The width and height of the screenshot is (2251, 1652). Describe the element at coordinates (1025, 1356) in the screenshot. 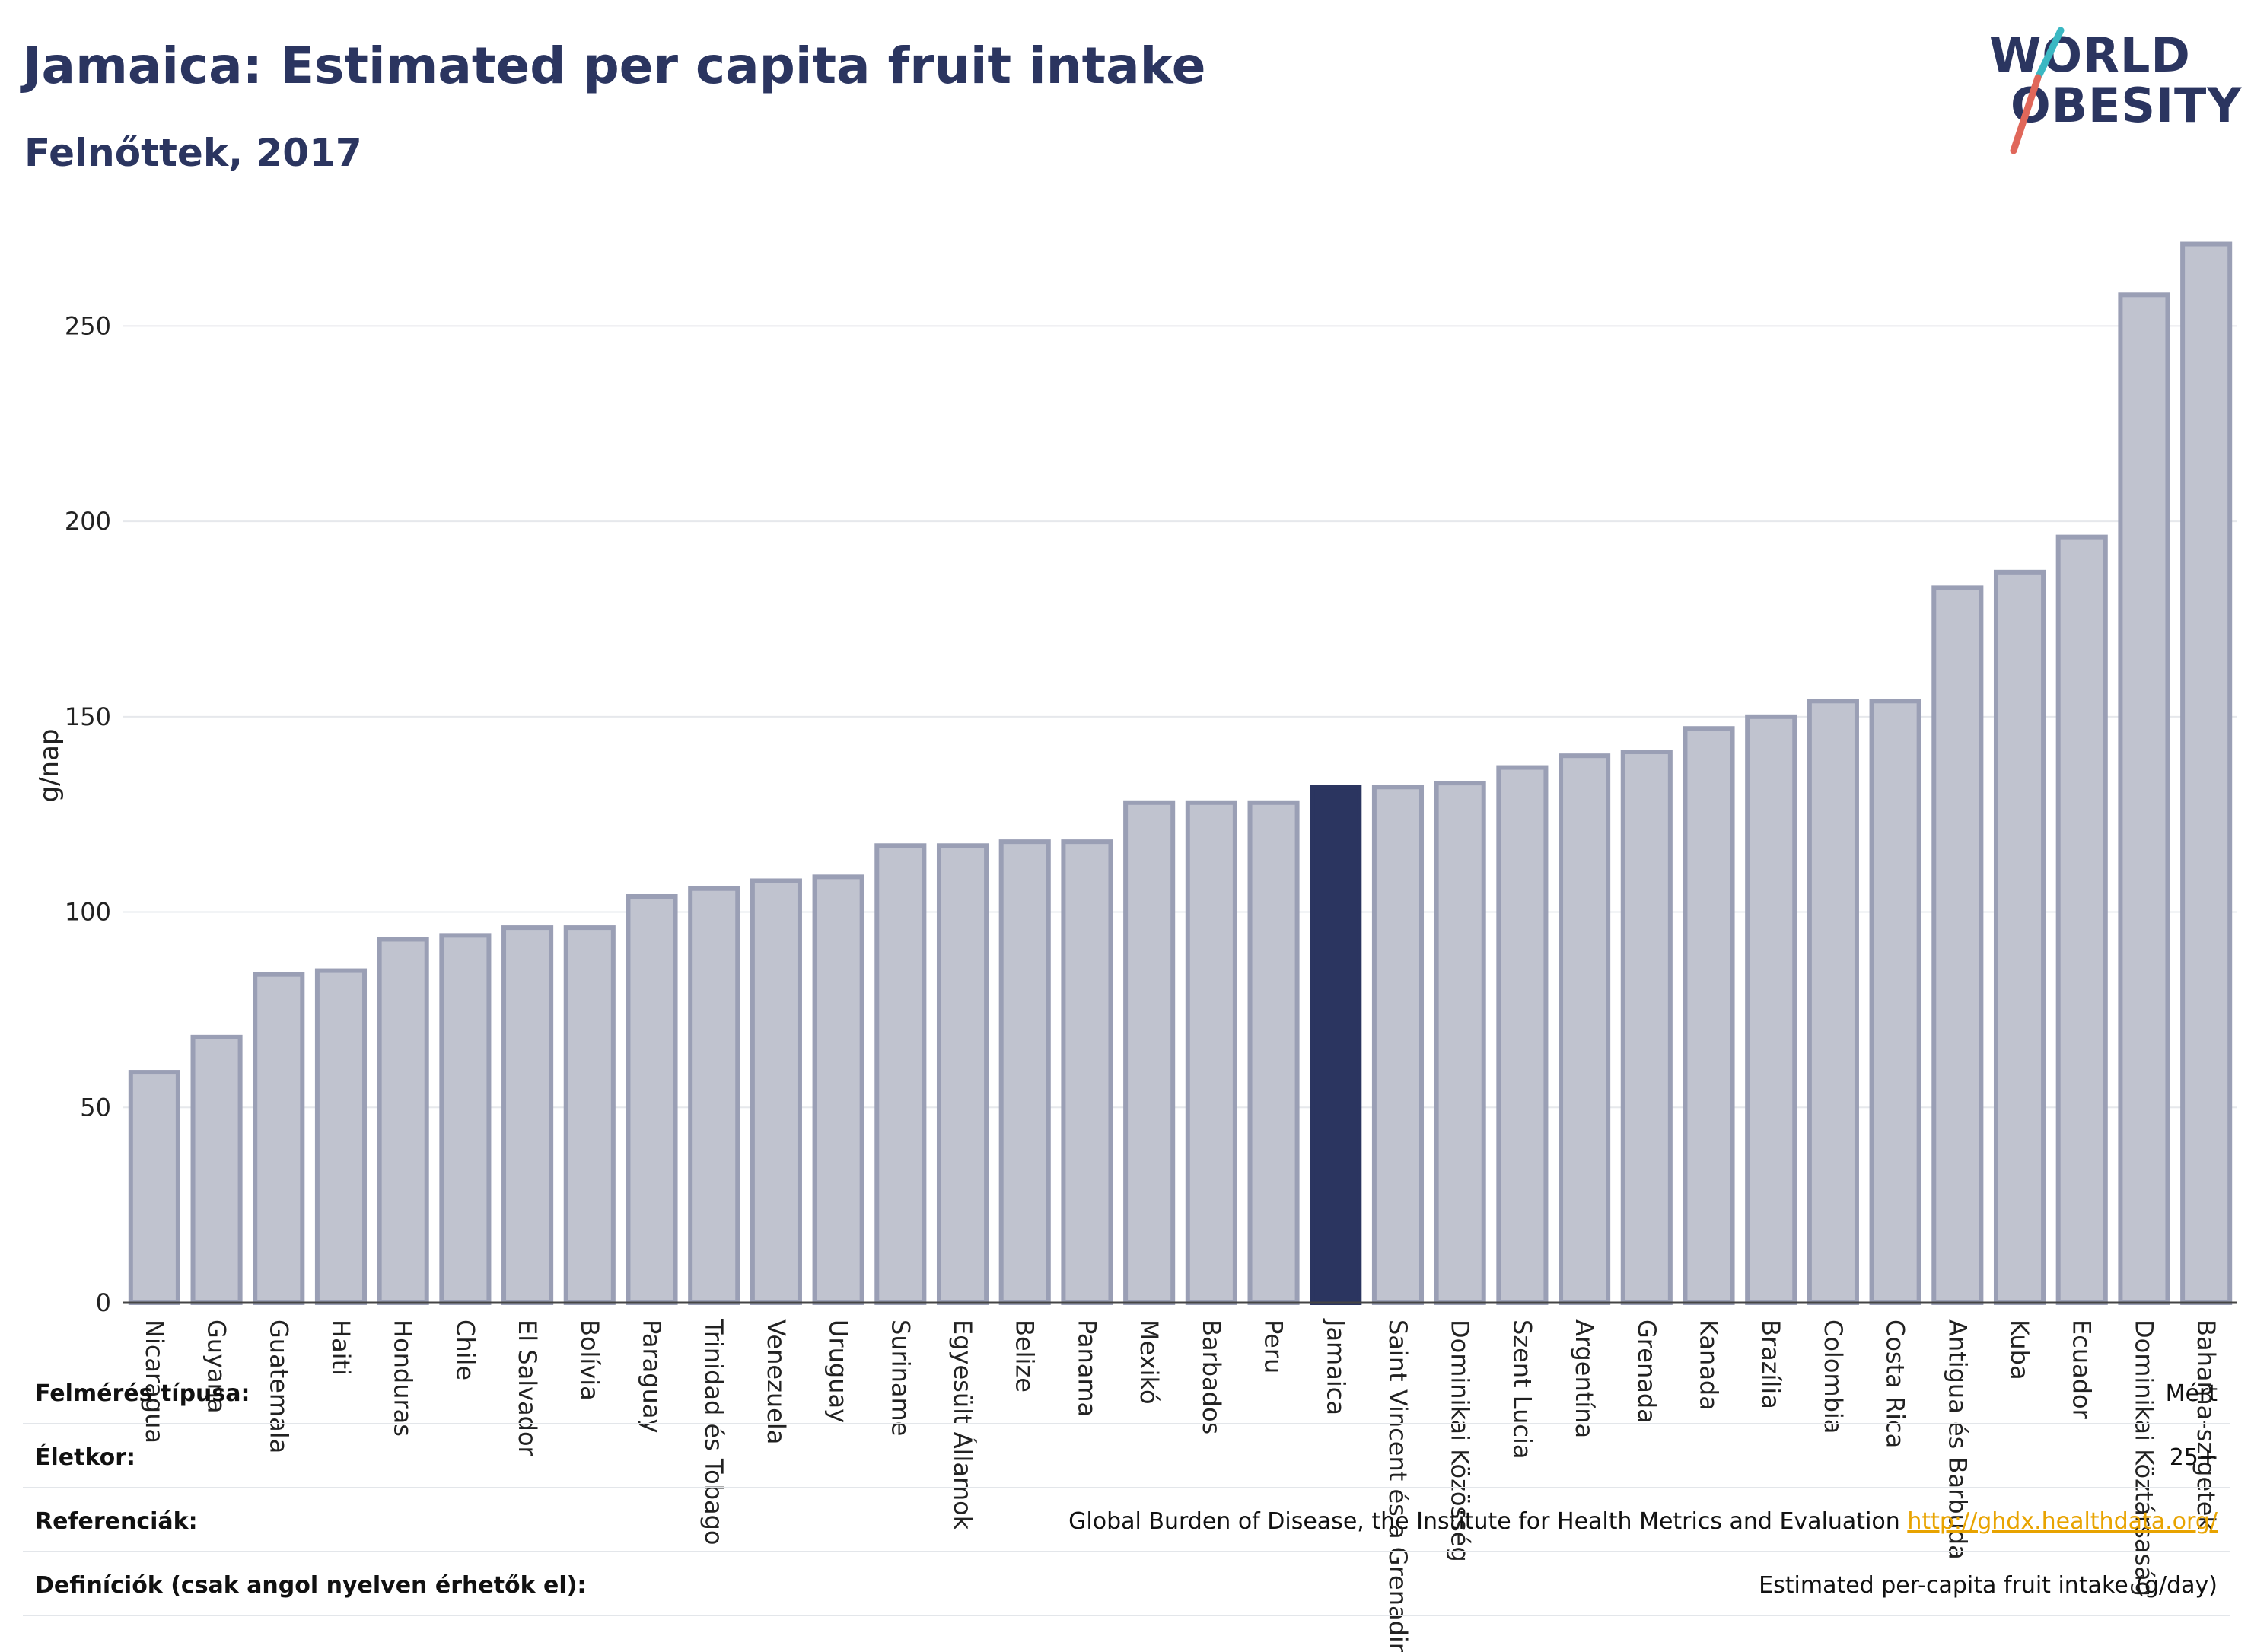

I see `x-tick-label: Belize` at that location.